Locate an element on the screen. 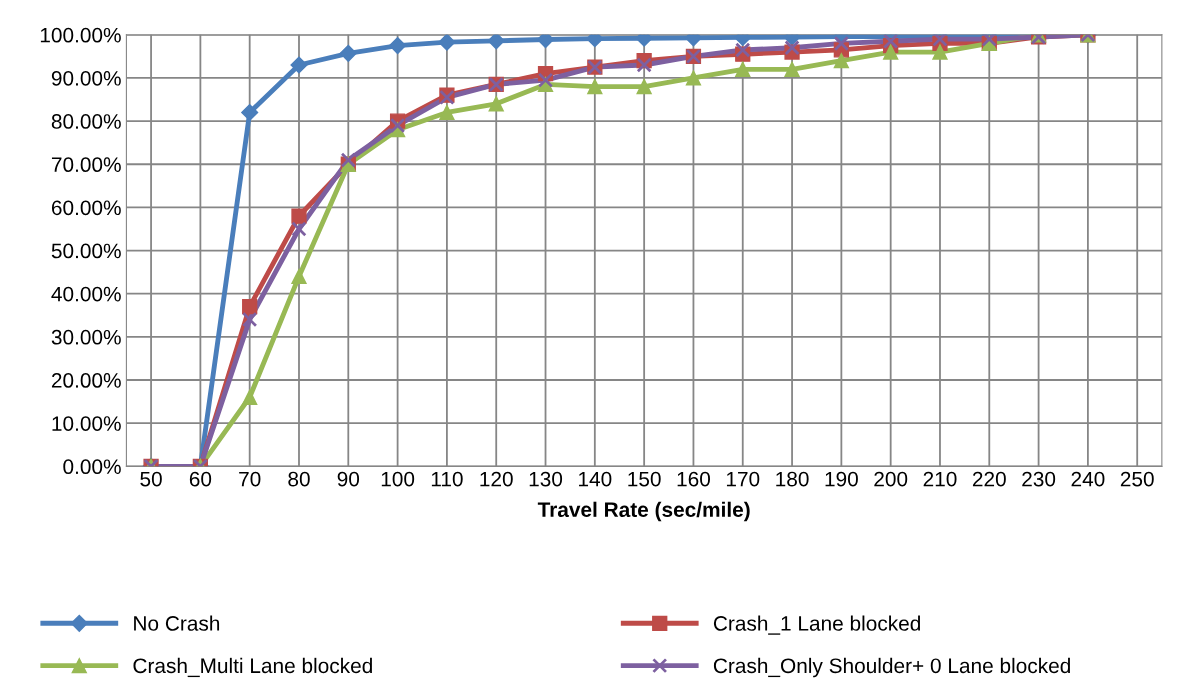 This screenshot has height=696, width=1204. x-tick-label: 180 is located at coordinates (792, 479).